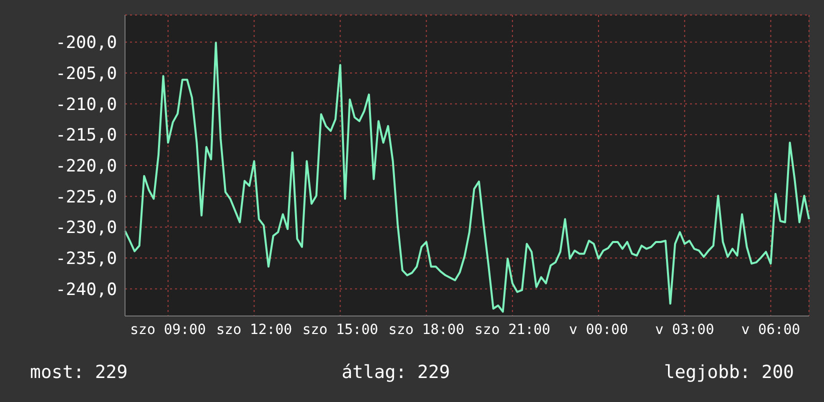  Describe the element at coordinates (79, 372) in the screenshot. I see `text: most: 229` at that location.